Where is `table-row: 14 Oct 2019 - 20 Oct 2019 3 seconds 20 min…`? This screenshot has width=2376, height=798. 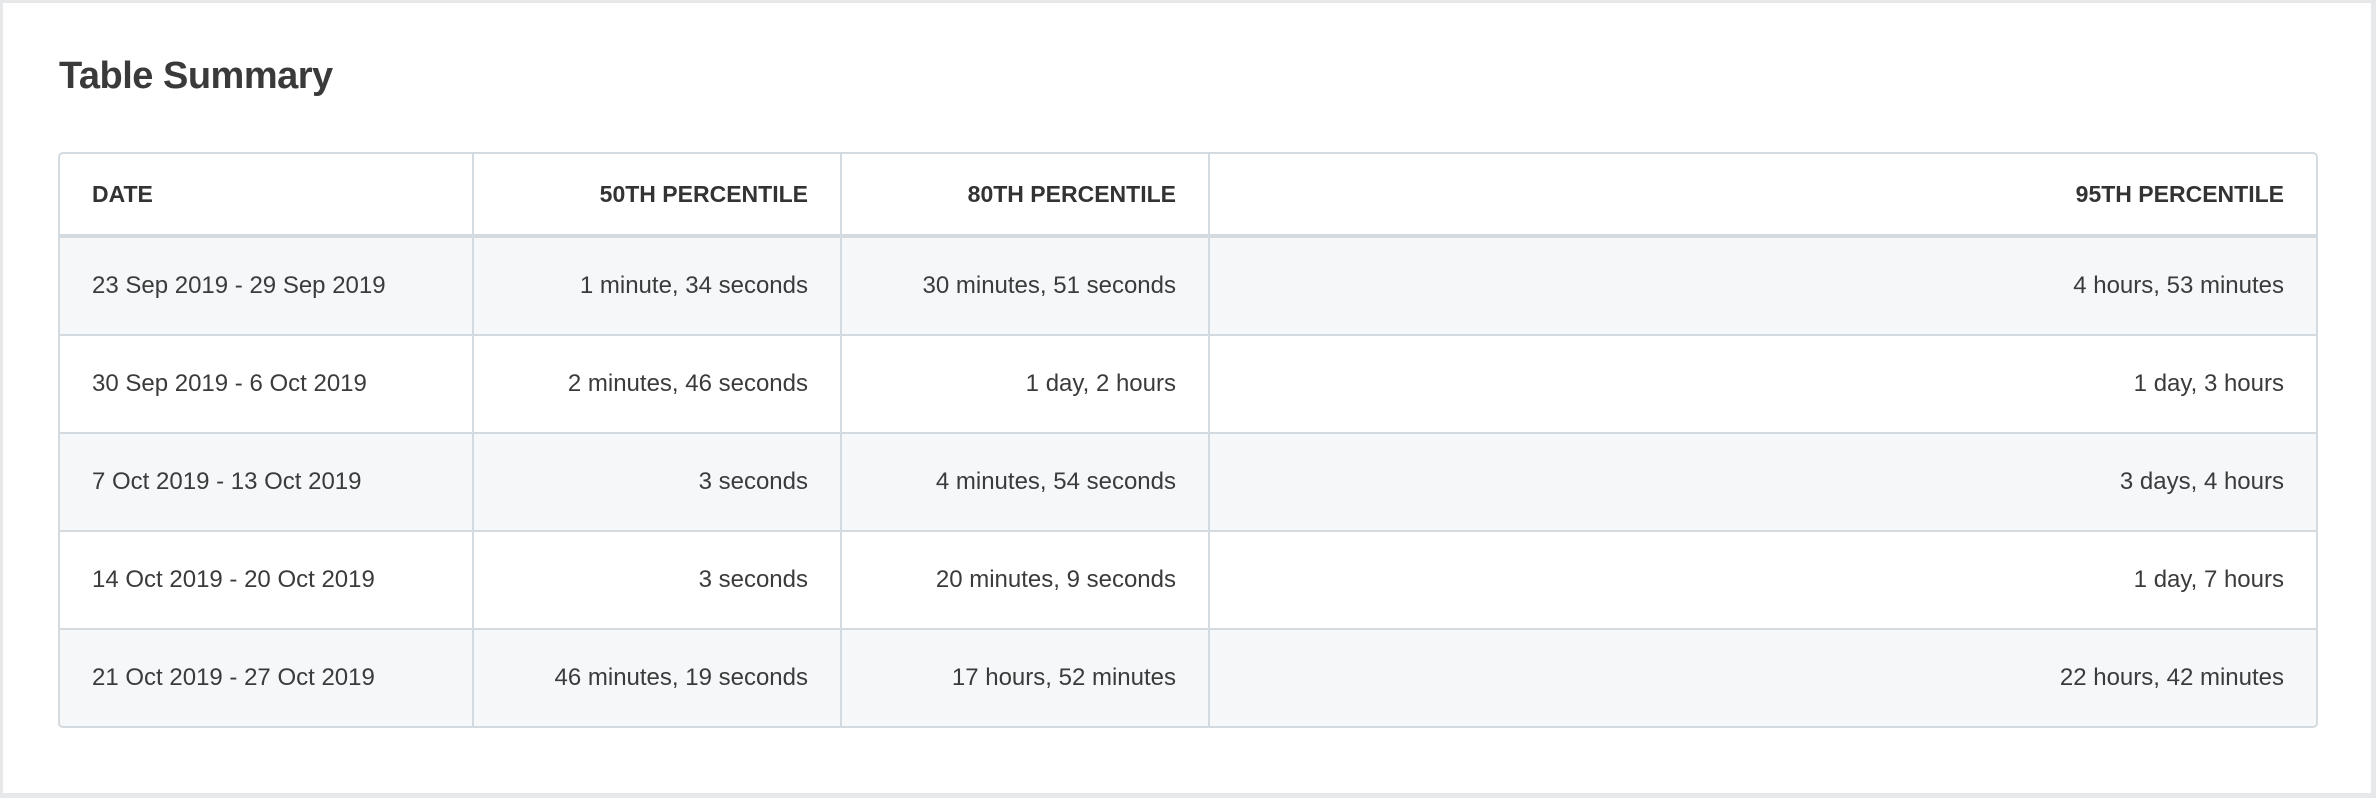 table-row: 14 Oct 2019 - 20 Oct 2019 3 seconds 20 min… is located at coordinates (1188, 580).